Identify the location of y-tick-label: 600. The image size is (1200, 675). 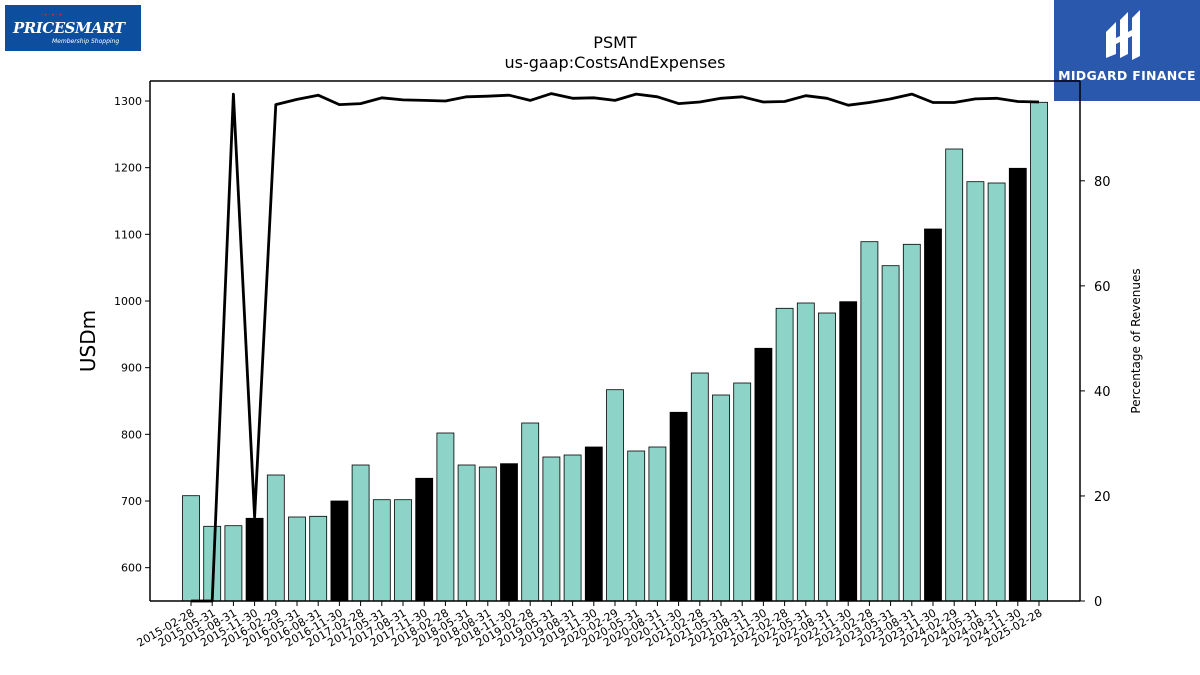
(131, 568).